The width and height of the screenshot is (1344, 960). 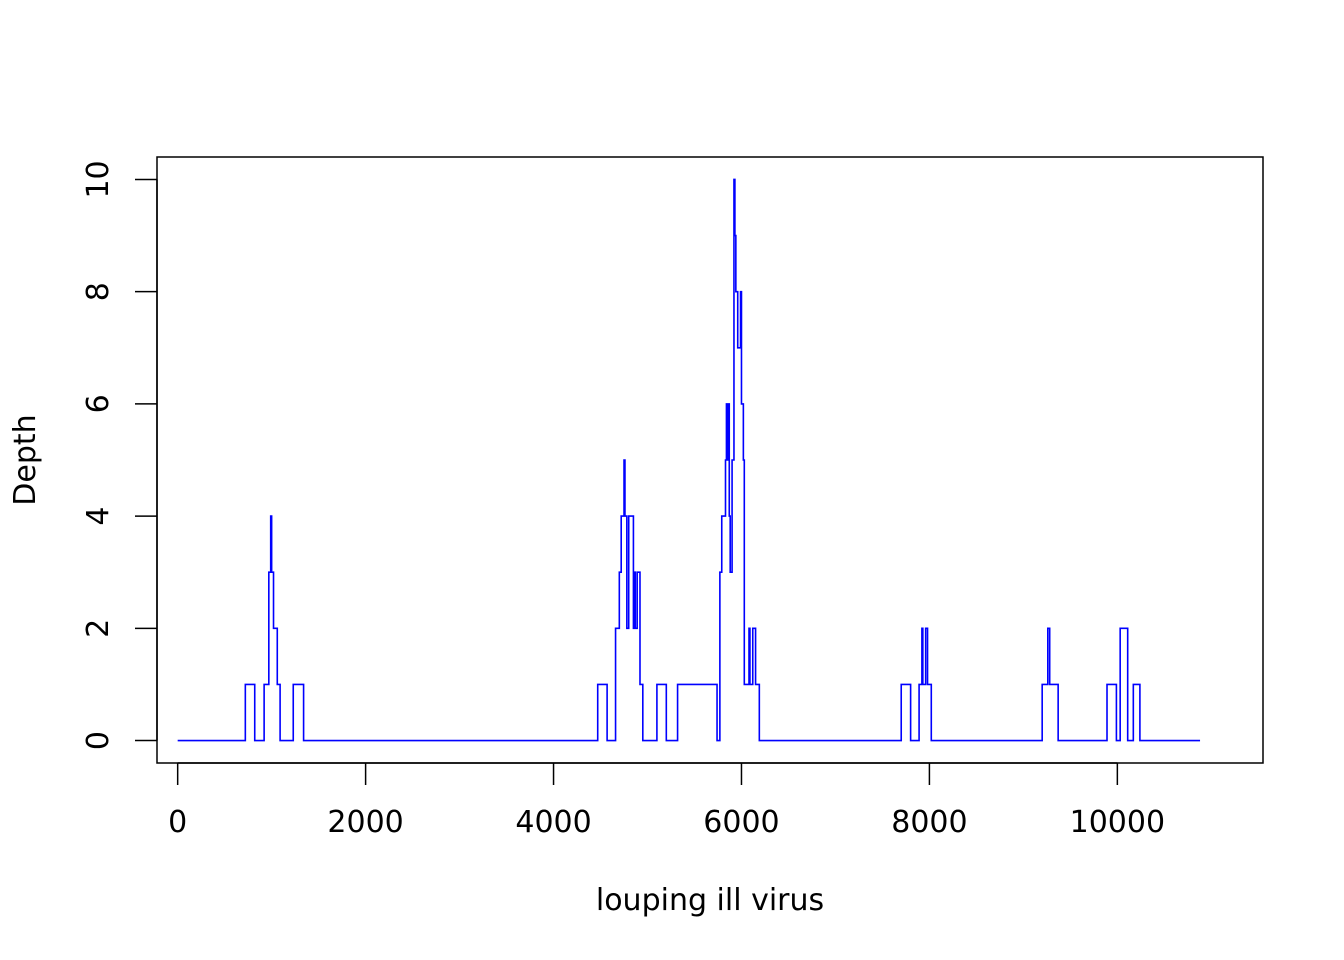 What do you see at coordinates (666, 801) in the screenshot?
I see `x-axis: 0 2000 4000 6000 8000 10000` at bounding box center [666, 801].